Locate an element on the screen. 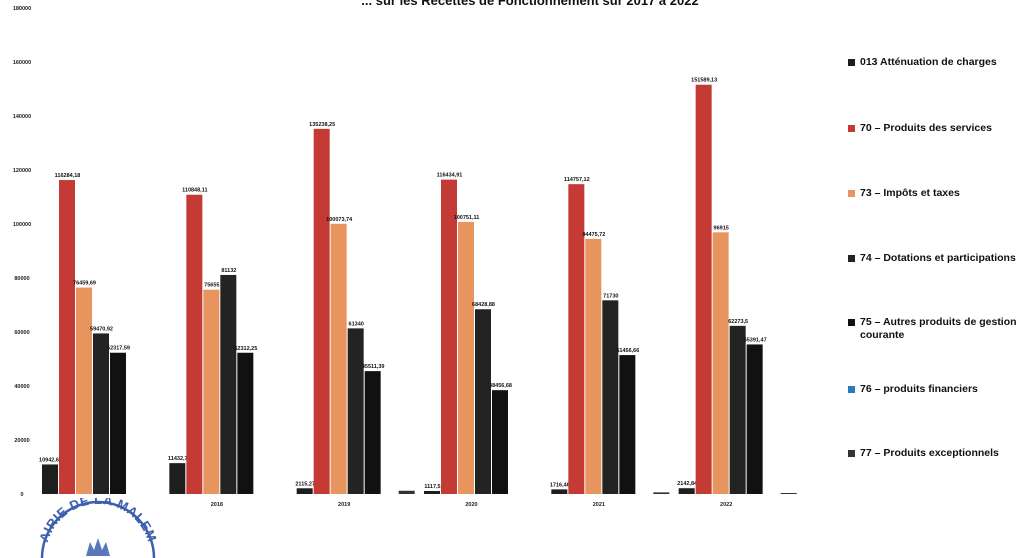 The width and height of the screenshot is (1024, 558). bar-value-label: 75655 is located at coordinates (211, 286).